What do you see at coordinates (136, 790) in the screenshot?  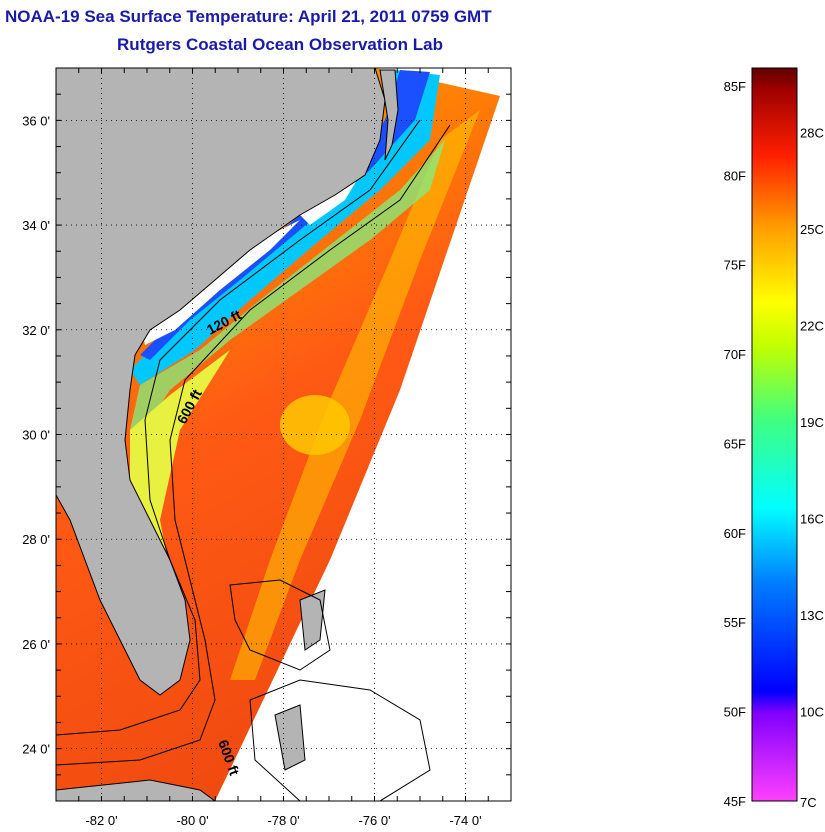 I see `land-cuba` at bounding box center [136, 790].